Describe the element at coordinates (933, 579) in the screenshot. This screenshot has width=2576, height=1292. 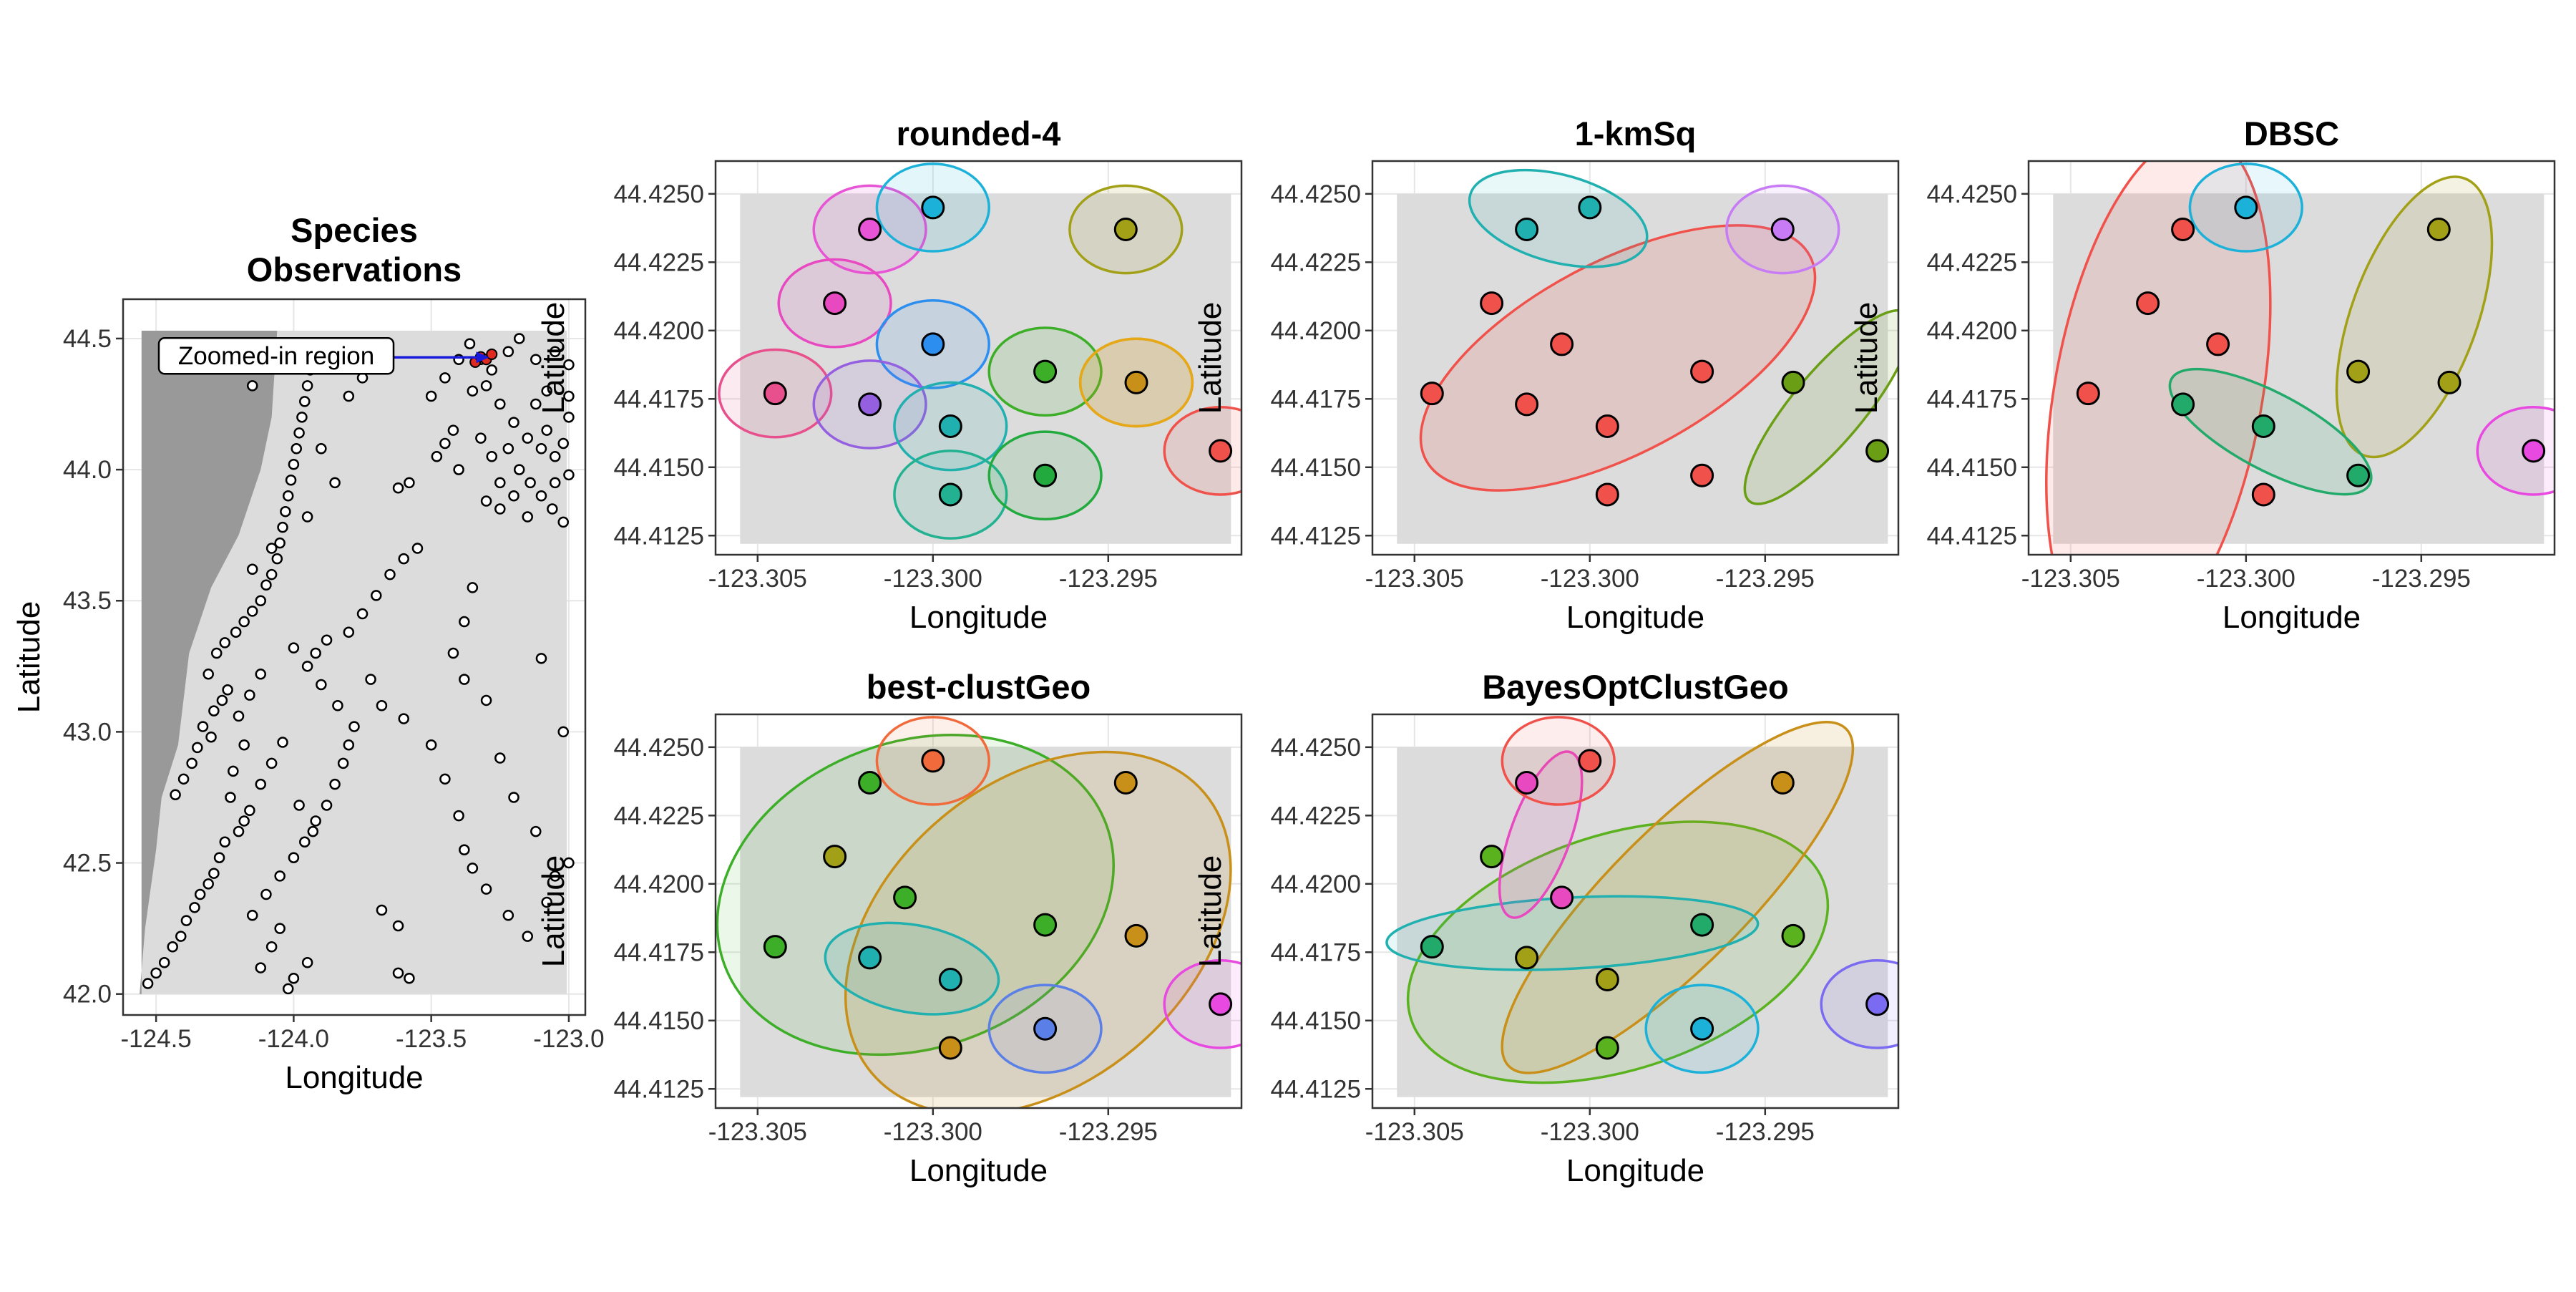
I see `x-tick-label: -123.300` at that location.